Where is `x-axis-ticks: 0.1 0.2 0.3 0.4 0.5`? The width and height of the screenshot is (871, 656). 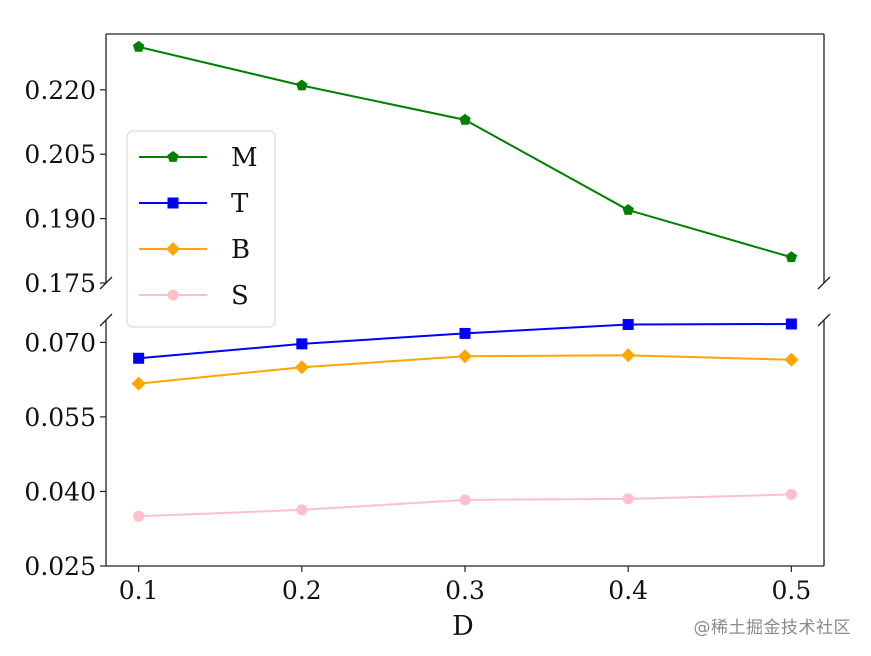 x-axis-ticks: 0.1 0.2 0.3 0.4 0.5 is located at coordinates (465, 585).